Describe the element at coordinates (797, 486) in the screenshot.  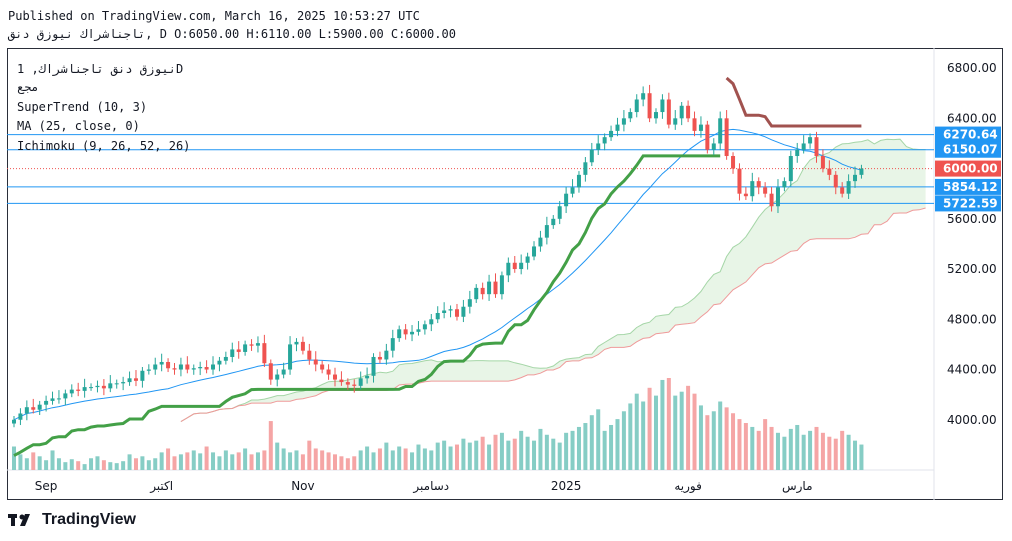
I see `time-tick-label: مارس` at that location.